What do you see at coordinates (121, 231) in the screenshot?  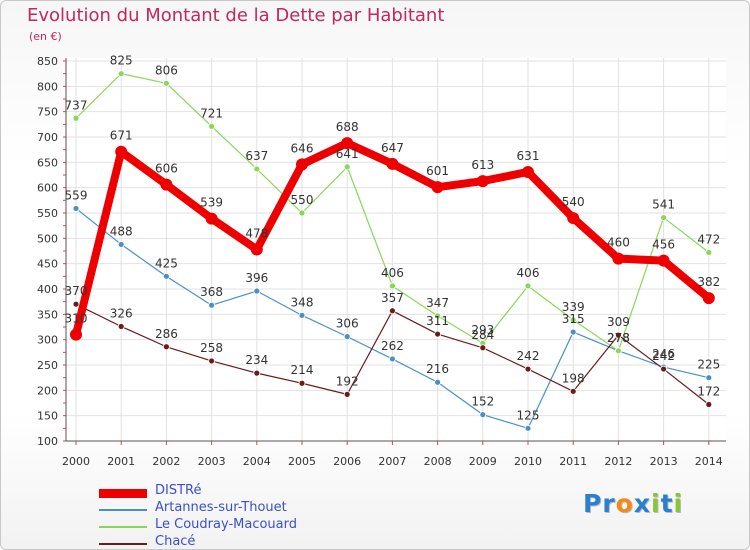 I see `data-label: 488` at bounding box center [121, 231].